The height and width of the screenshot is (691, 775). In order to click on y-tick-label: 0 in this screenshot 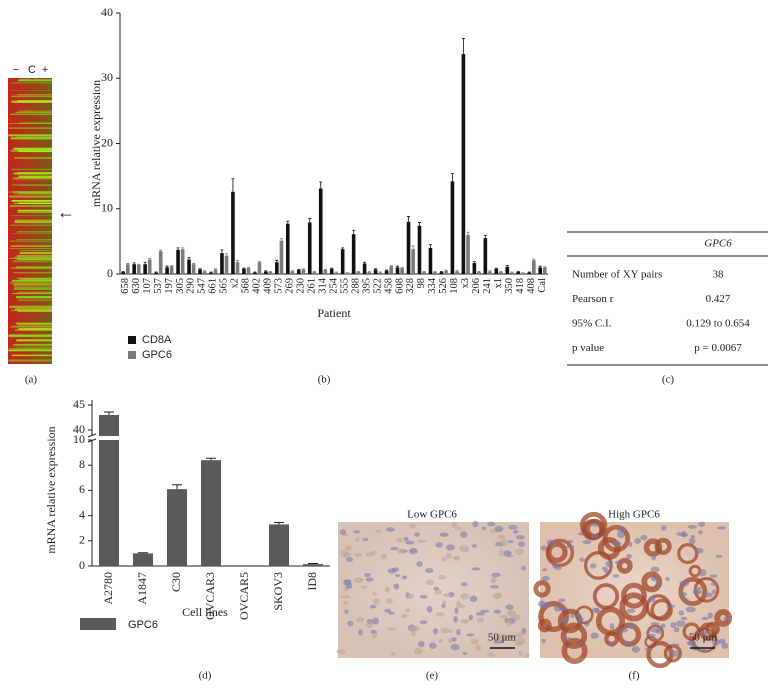, I will do `click(110, 273)`.